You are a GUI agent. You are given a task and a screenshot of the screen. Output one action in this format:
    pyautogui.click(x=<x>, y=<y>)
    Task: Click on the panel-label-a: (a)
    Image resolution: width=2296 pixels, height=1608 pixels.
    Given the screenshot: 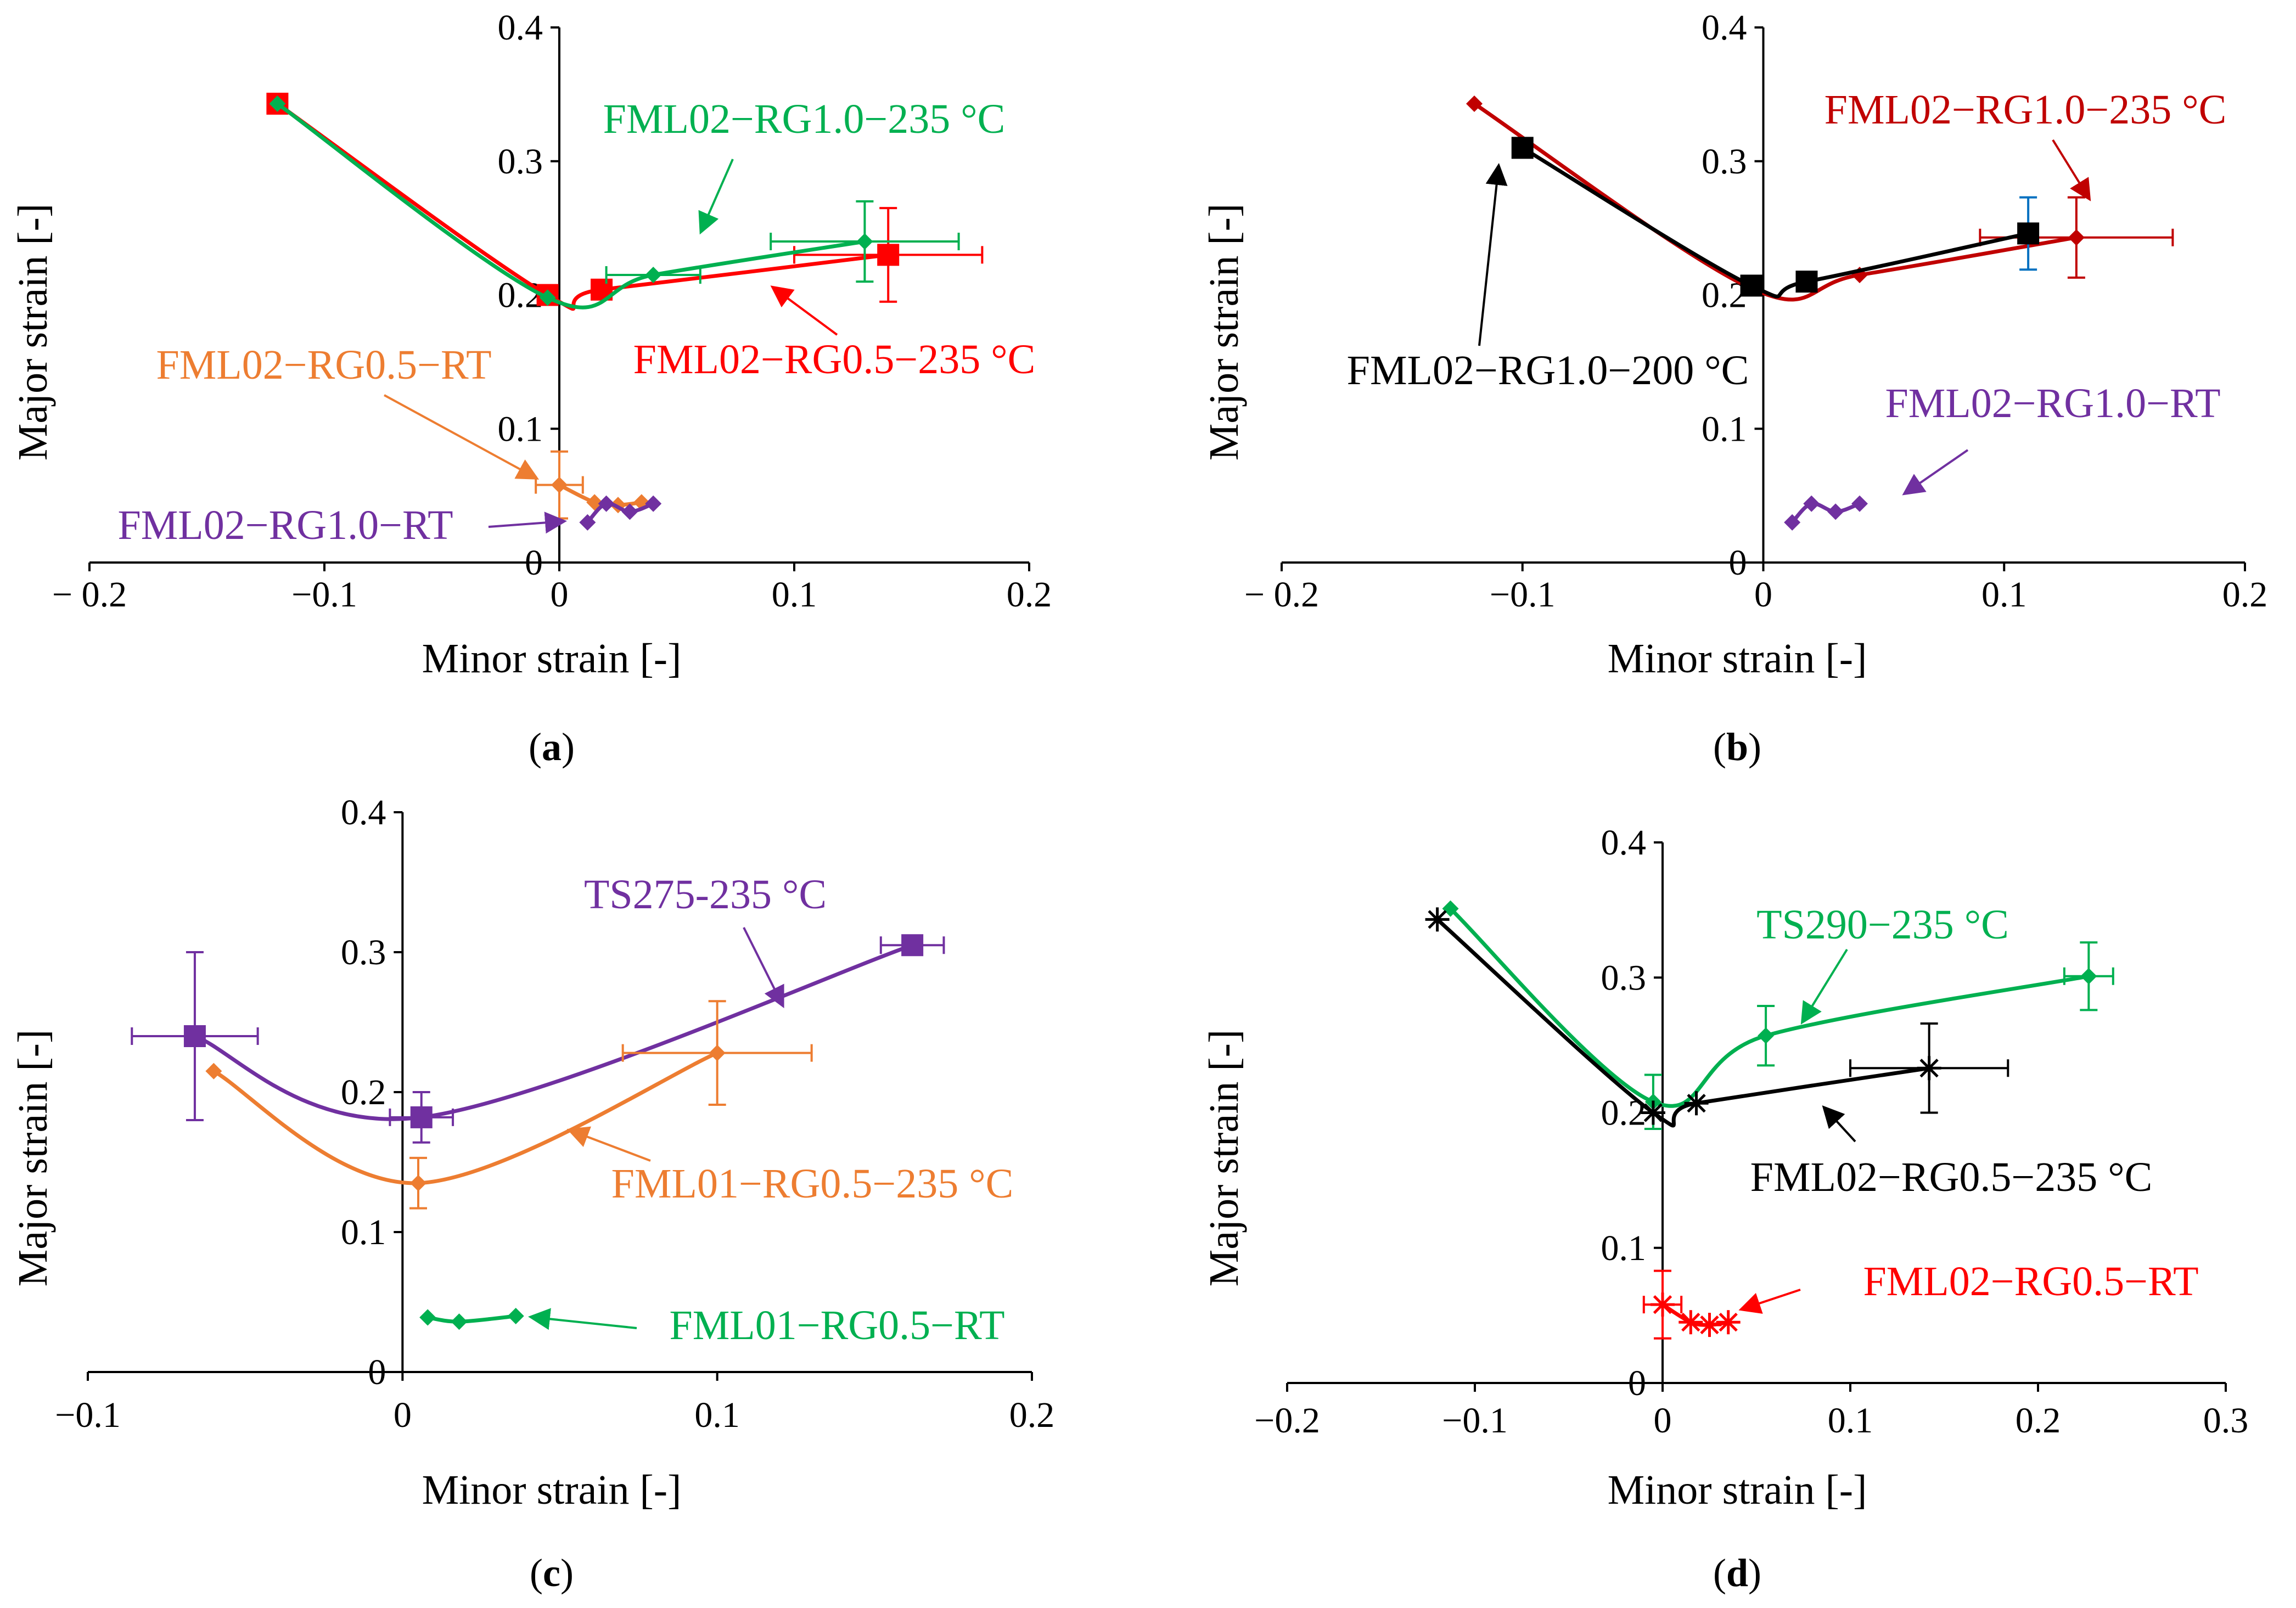 What is the action you would take?
    pyautogui.click(x=552, y=747)
    